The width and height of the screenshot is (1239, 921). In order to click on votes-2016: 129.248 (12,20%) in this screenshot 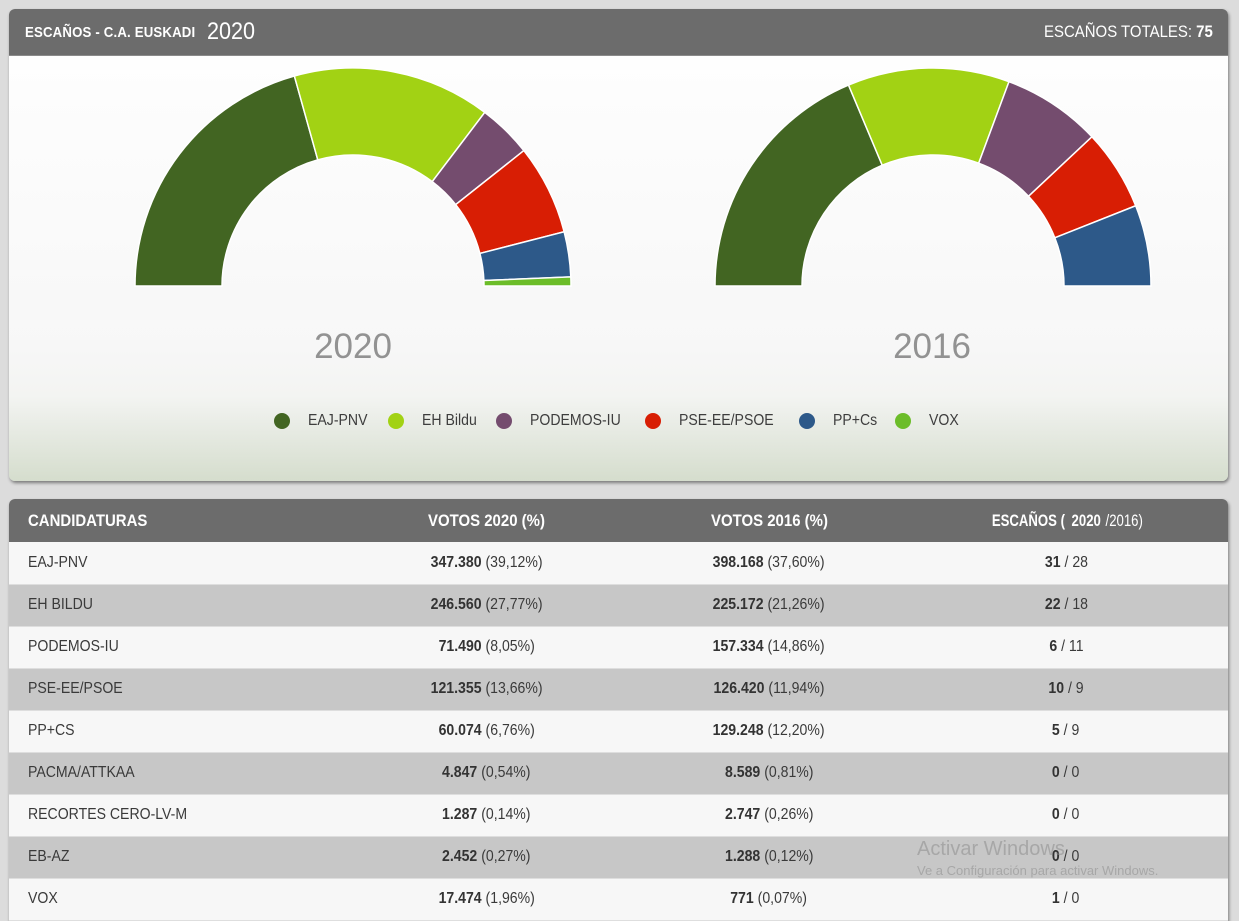, I will do `click(769, 731)`.